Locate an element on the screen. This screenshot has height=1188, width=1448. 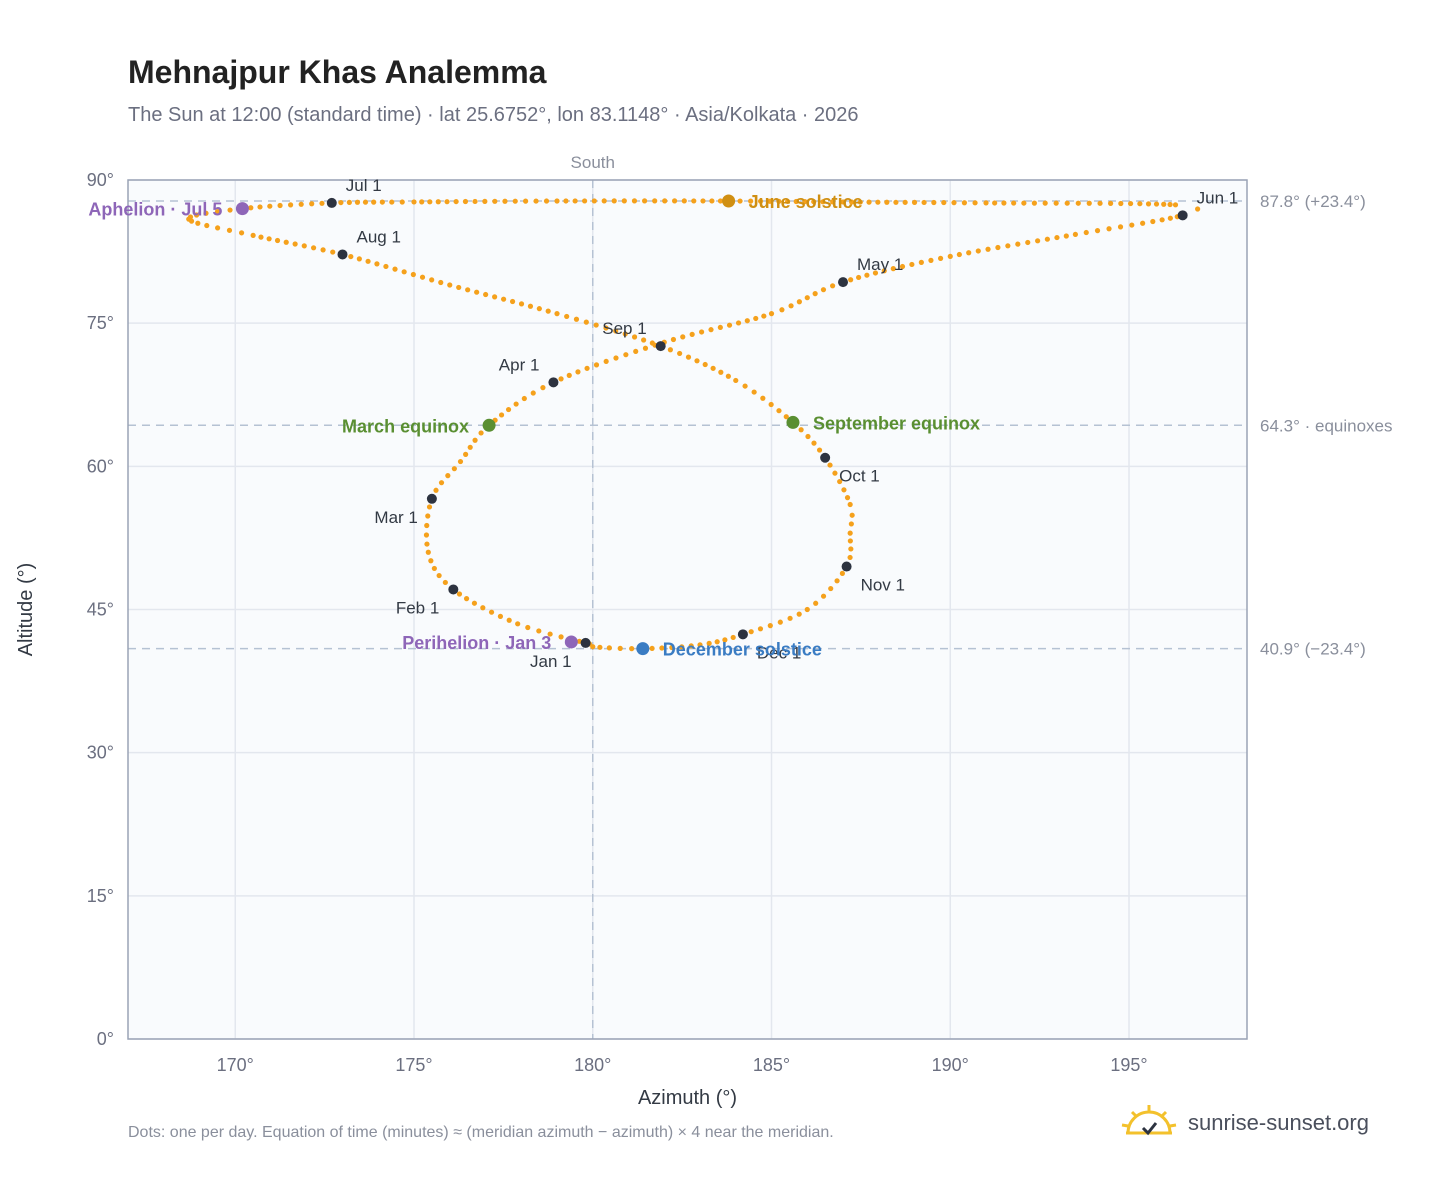
brand-name: sunrise-sunset.org is located at coordinates (1278, 1122).